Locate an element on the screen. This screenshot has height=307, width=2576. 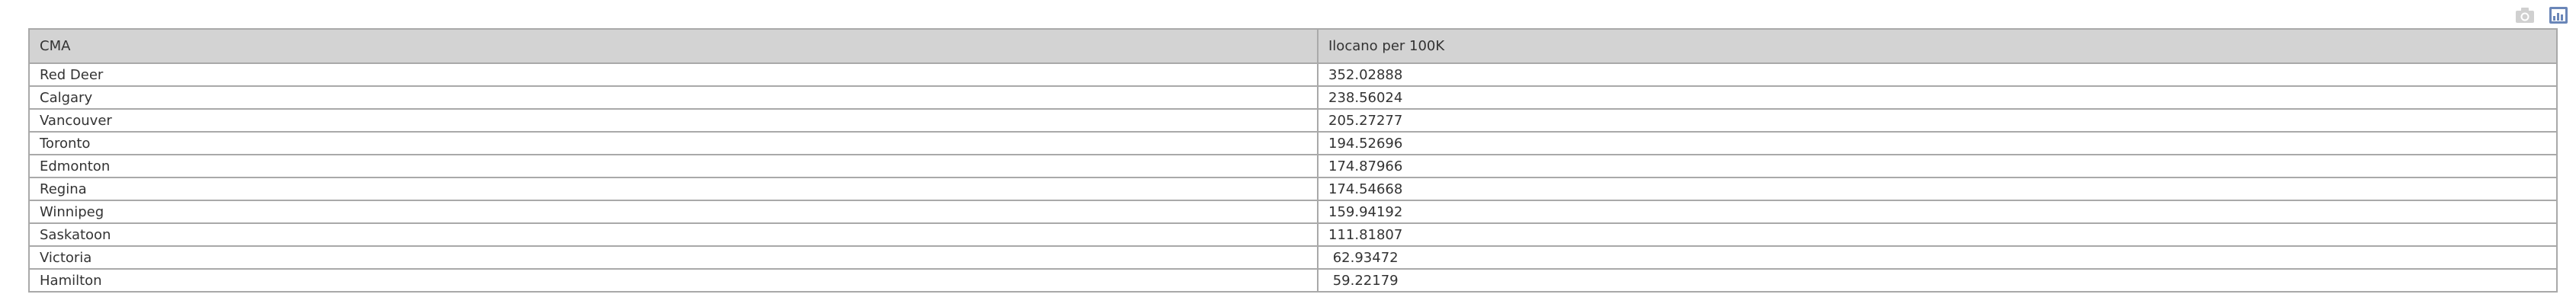
column-header-cma: CMA is located at coordinates (674, 47).